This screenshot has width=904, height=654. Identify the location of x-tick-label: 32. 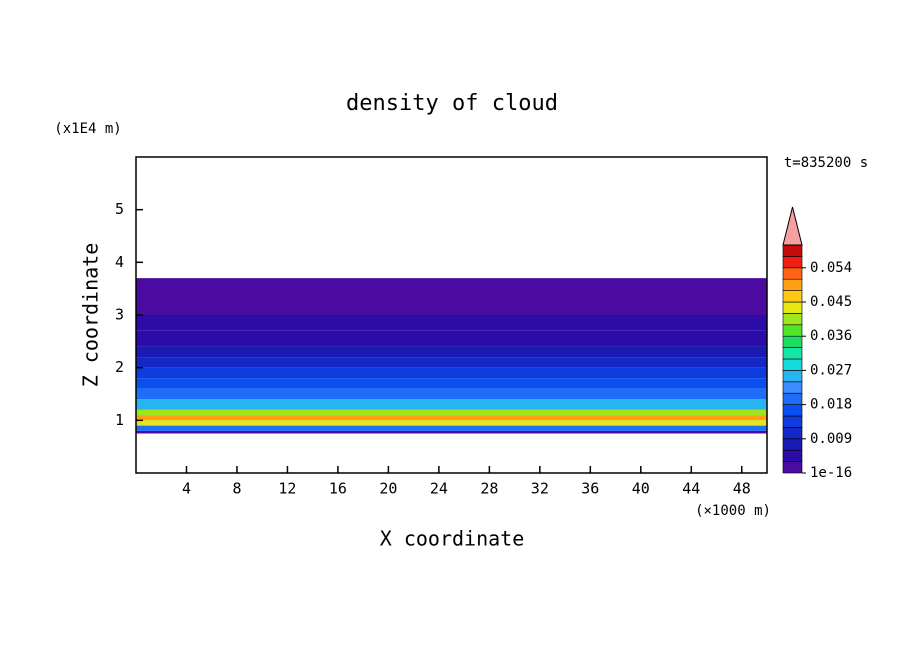
(540, 489).